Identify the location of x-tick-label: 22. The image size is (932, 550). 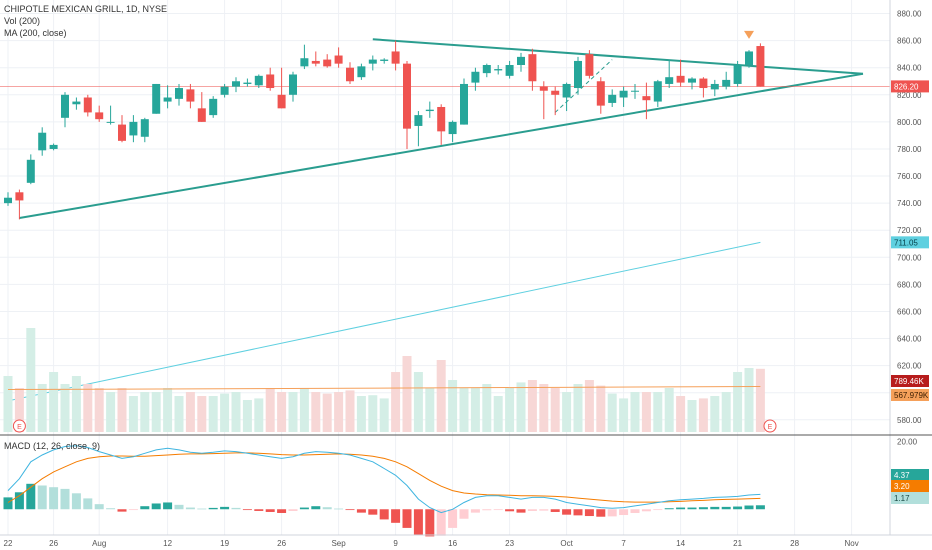
(8, 543).